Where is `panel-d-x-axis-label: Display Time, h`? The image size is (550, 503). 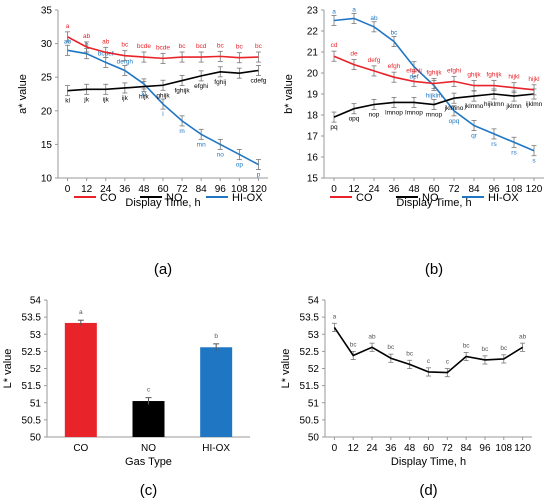 panel-d-x-axis-label: Display Time, h is located at coordinates (428, 462).